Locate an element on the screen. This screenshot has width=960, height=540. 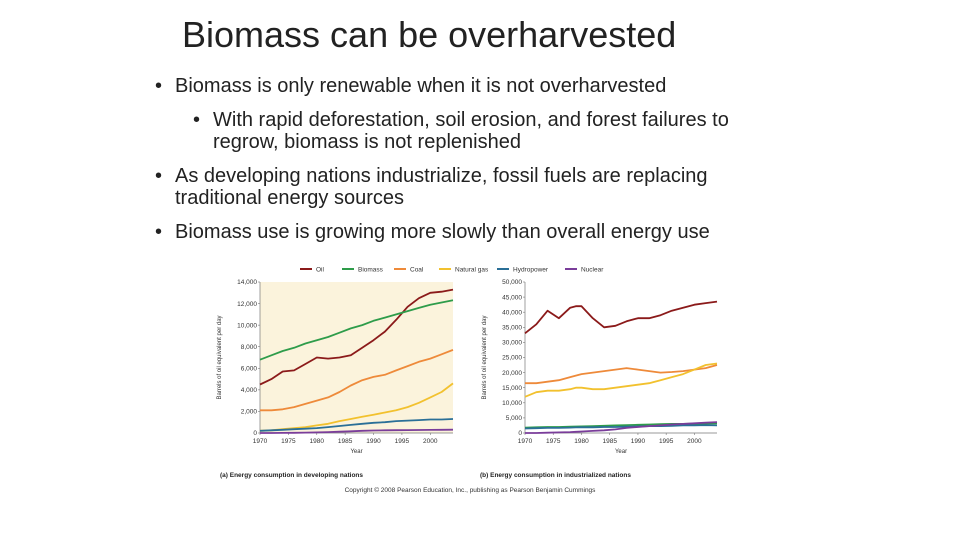
legend-label: Hydropower is located at coordinates (531, 270).